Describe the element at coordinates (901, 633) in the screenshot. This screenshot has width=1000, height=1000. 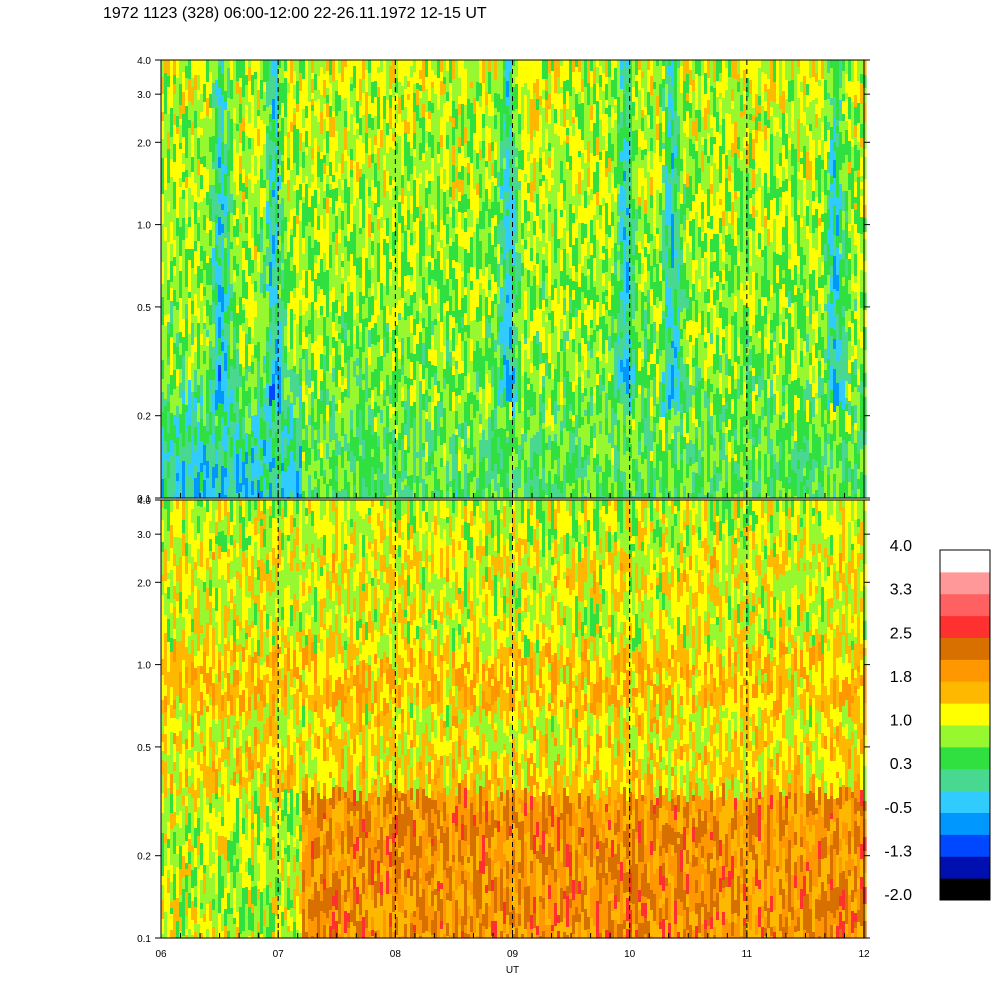
I see `colorbar-tick-label: 2.5` at that location.